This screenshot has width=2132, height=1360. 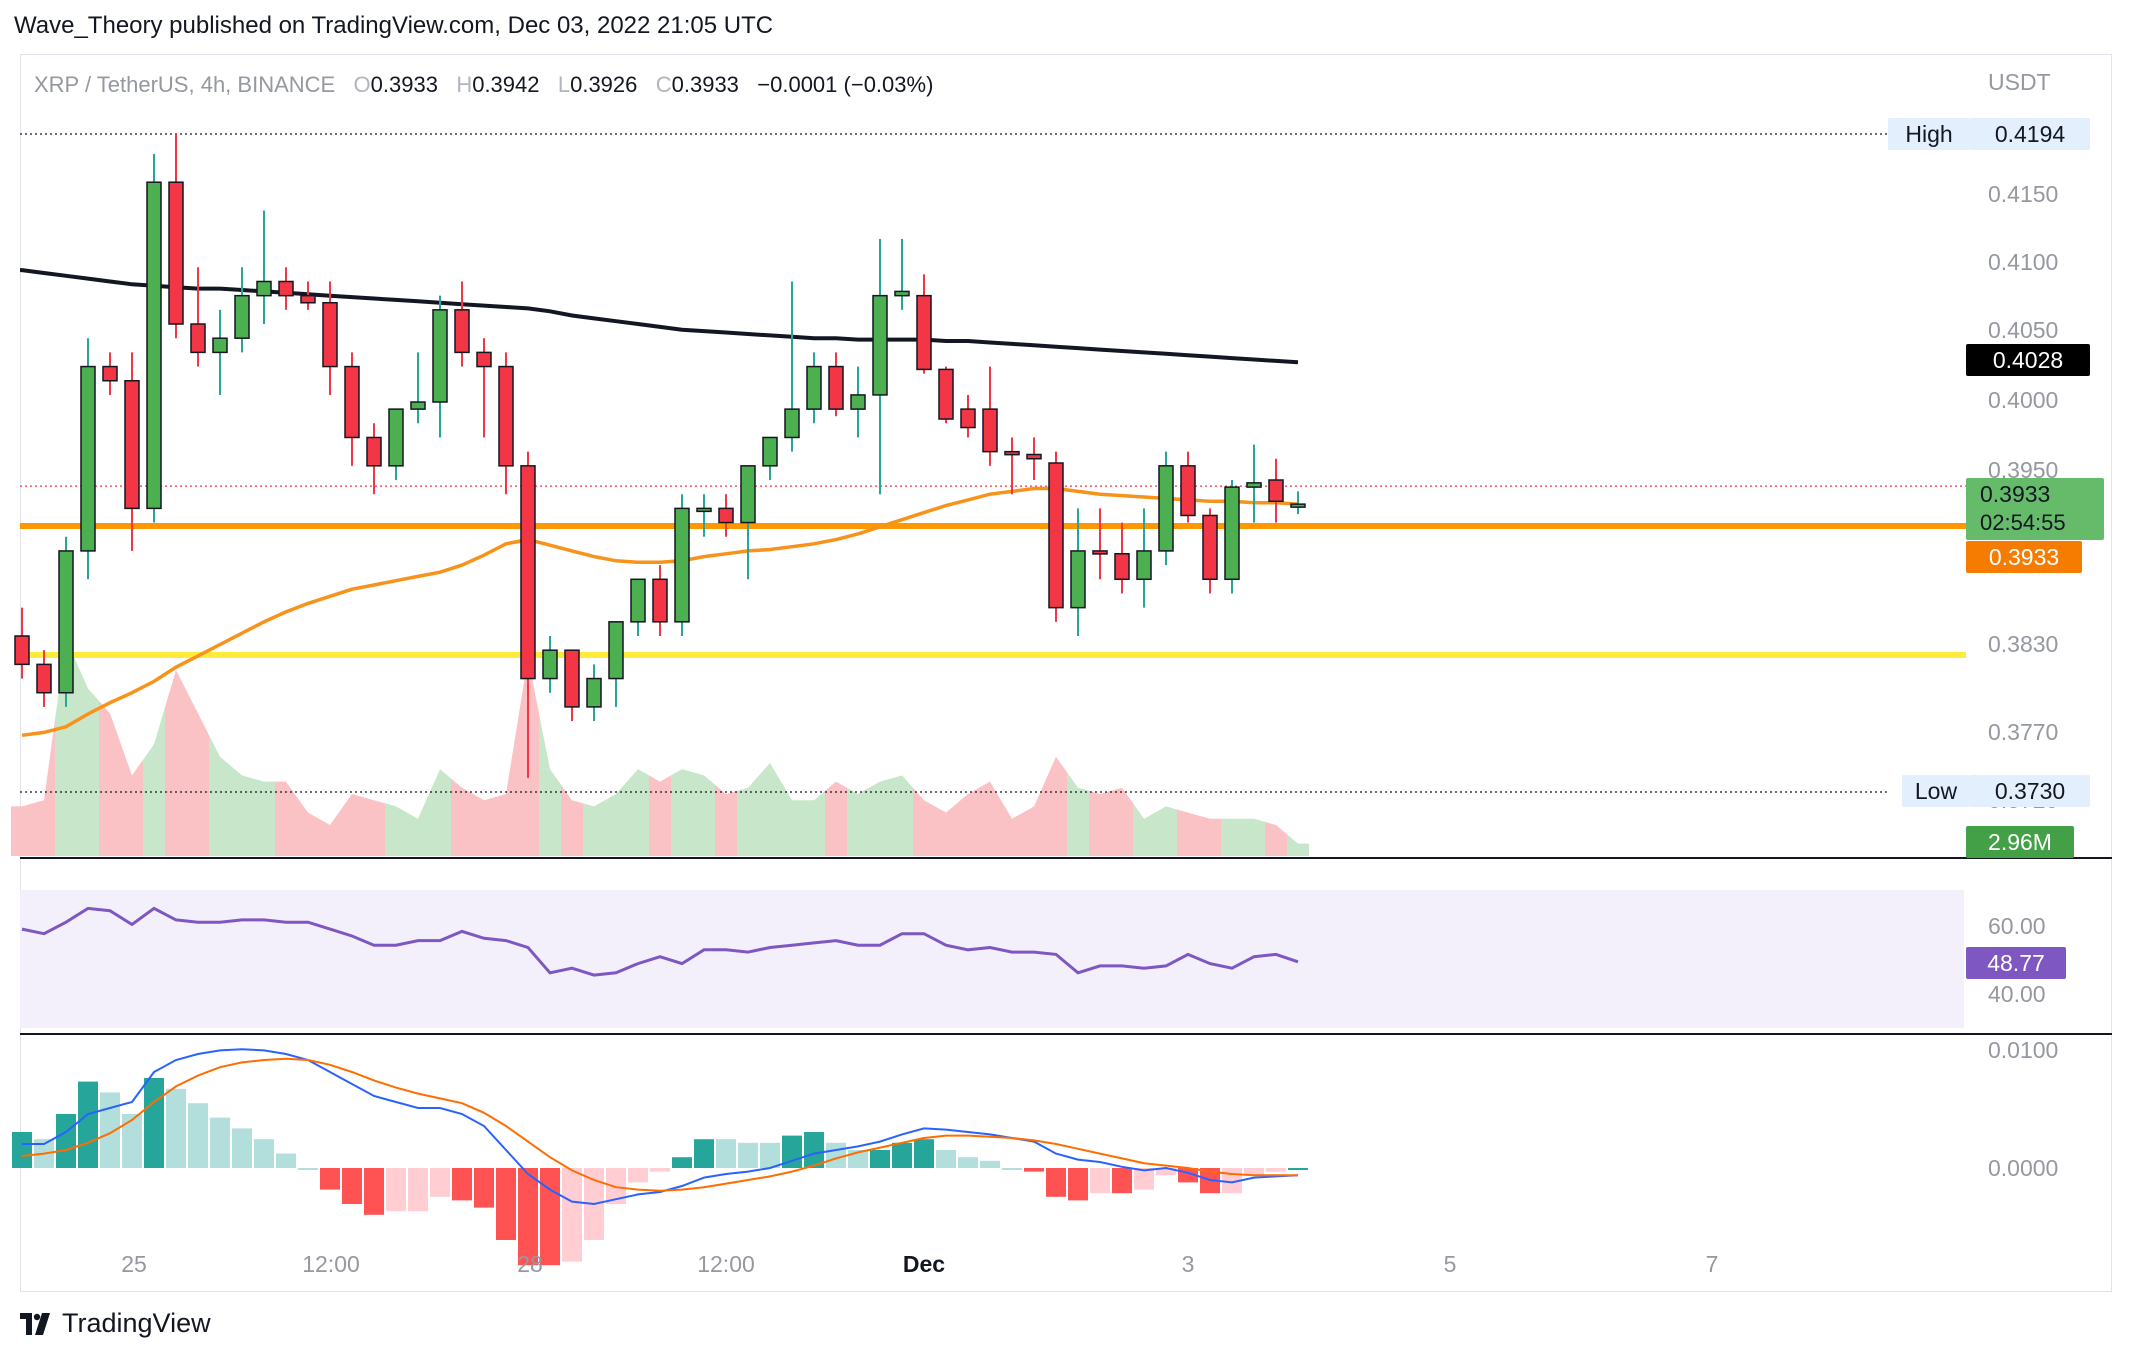 What do you see at coordinates (845, 84) in the screenshot?
I see `change-value: −0.0001 (−0.03%)` at bounding box center [845, 84].